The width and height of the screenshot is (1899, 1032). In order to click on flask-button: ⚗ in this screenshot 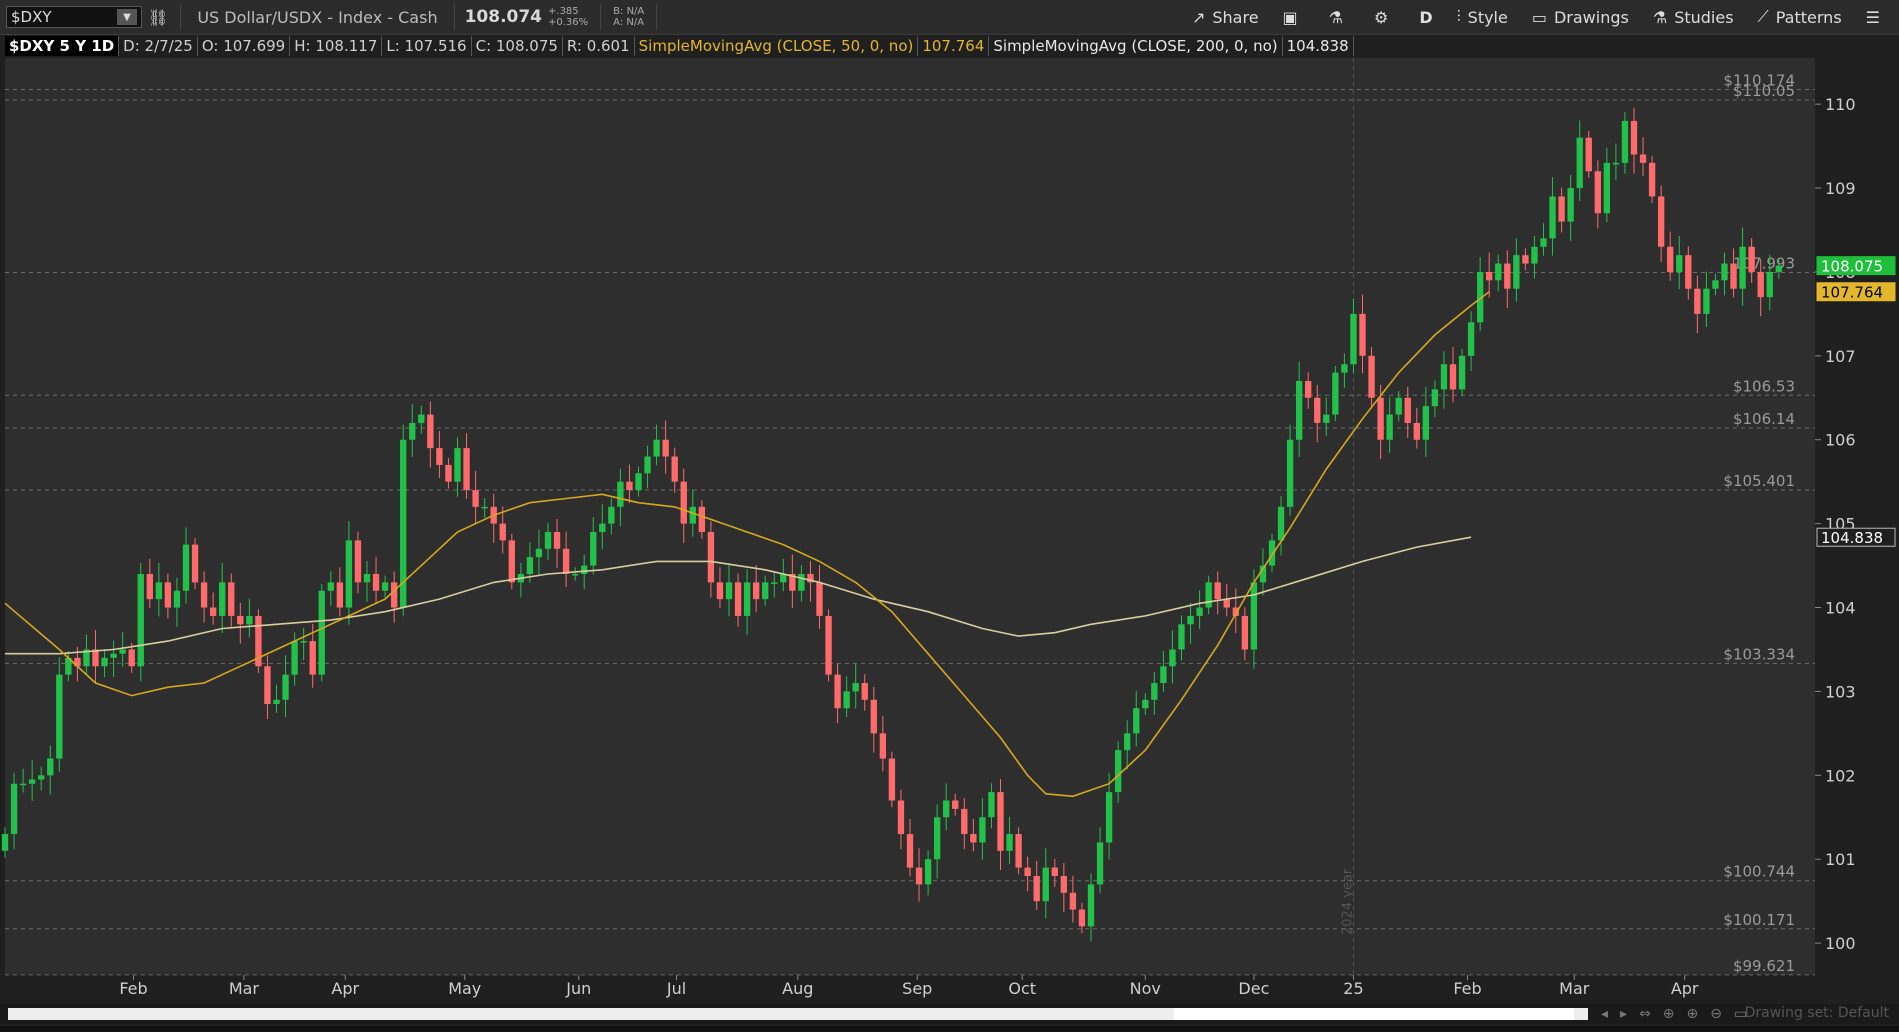, I will do `click(1339, 17)`.